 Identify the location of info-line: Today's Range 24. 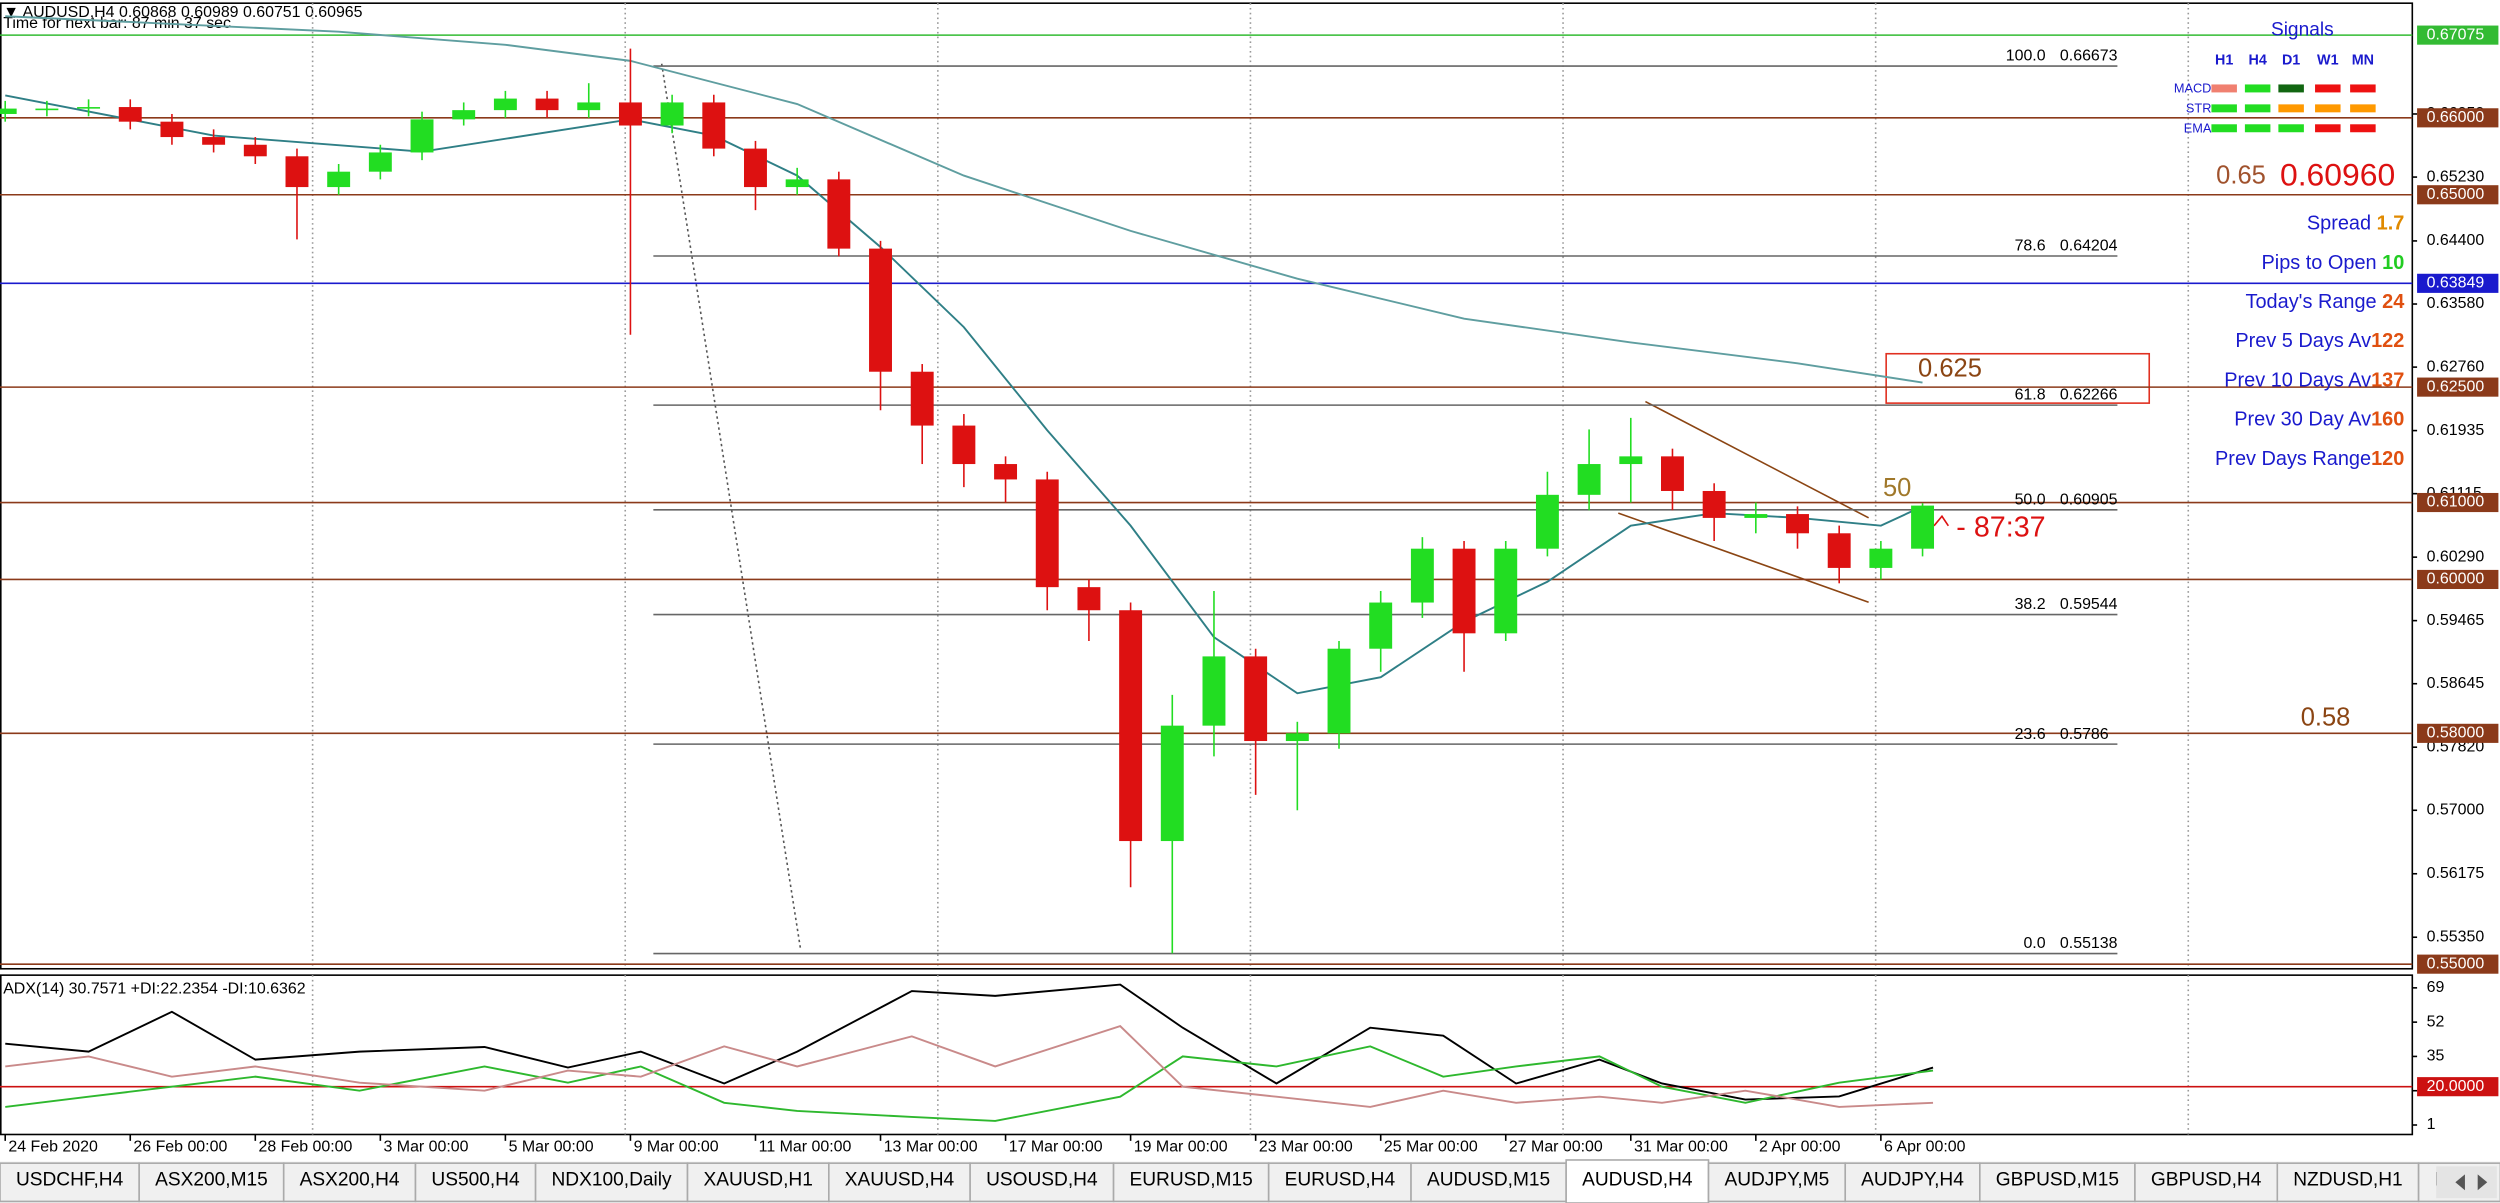
(2325, 302).